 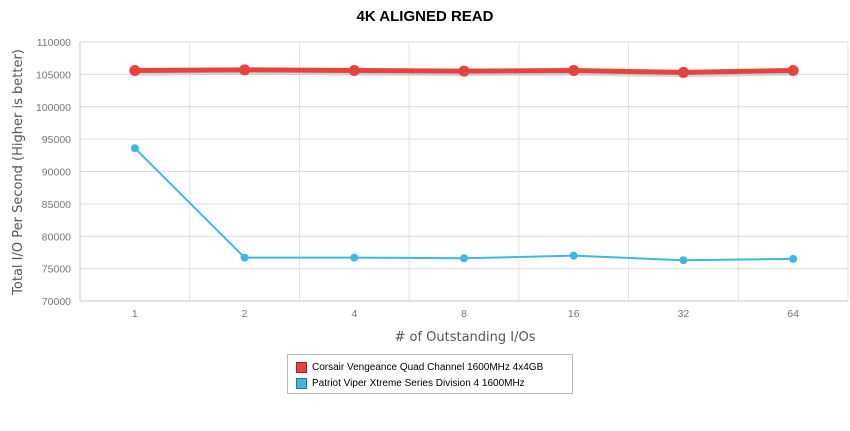 I want to click on x-tick-label: 64, so click(x=793, y=314).